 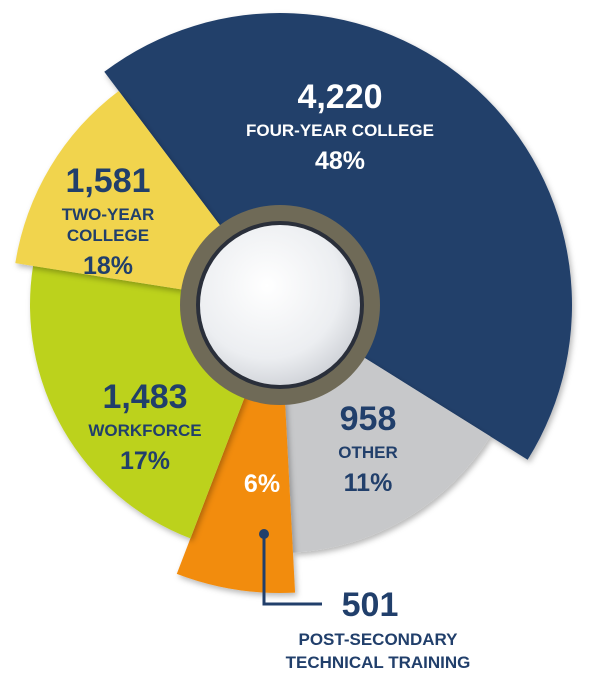 What do you see at coordinates (368, 483) in the screenshot?
I see `slice-percent-label: 11%` at bounding box center [368, 483].